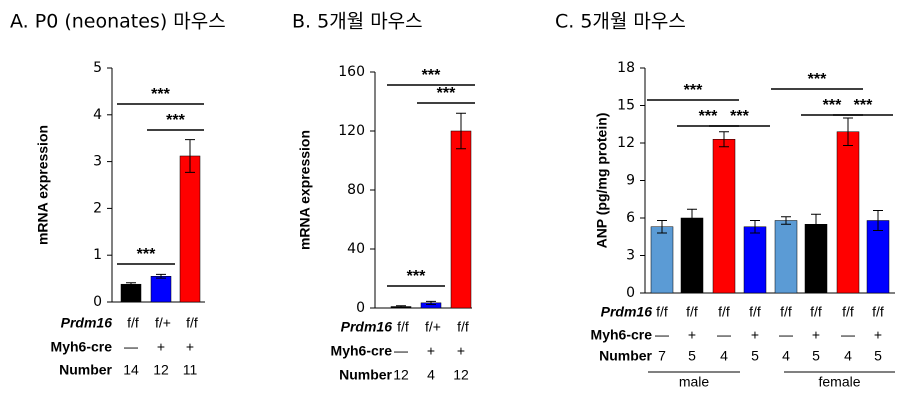  I want to click on group-label: male, so click(694, 382).